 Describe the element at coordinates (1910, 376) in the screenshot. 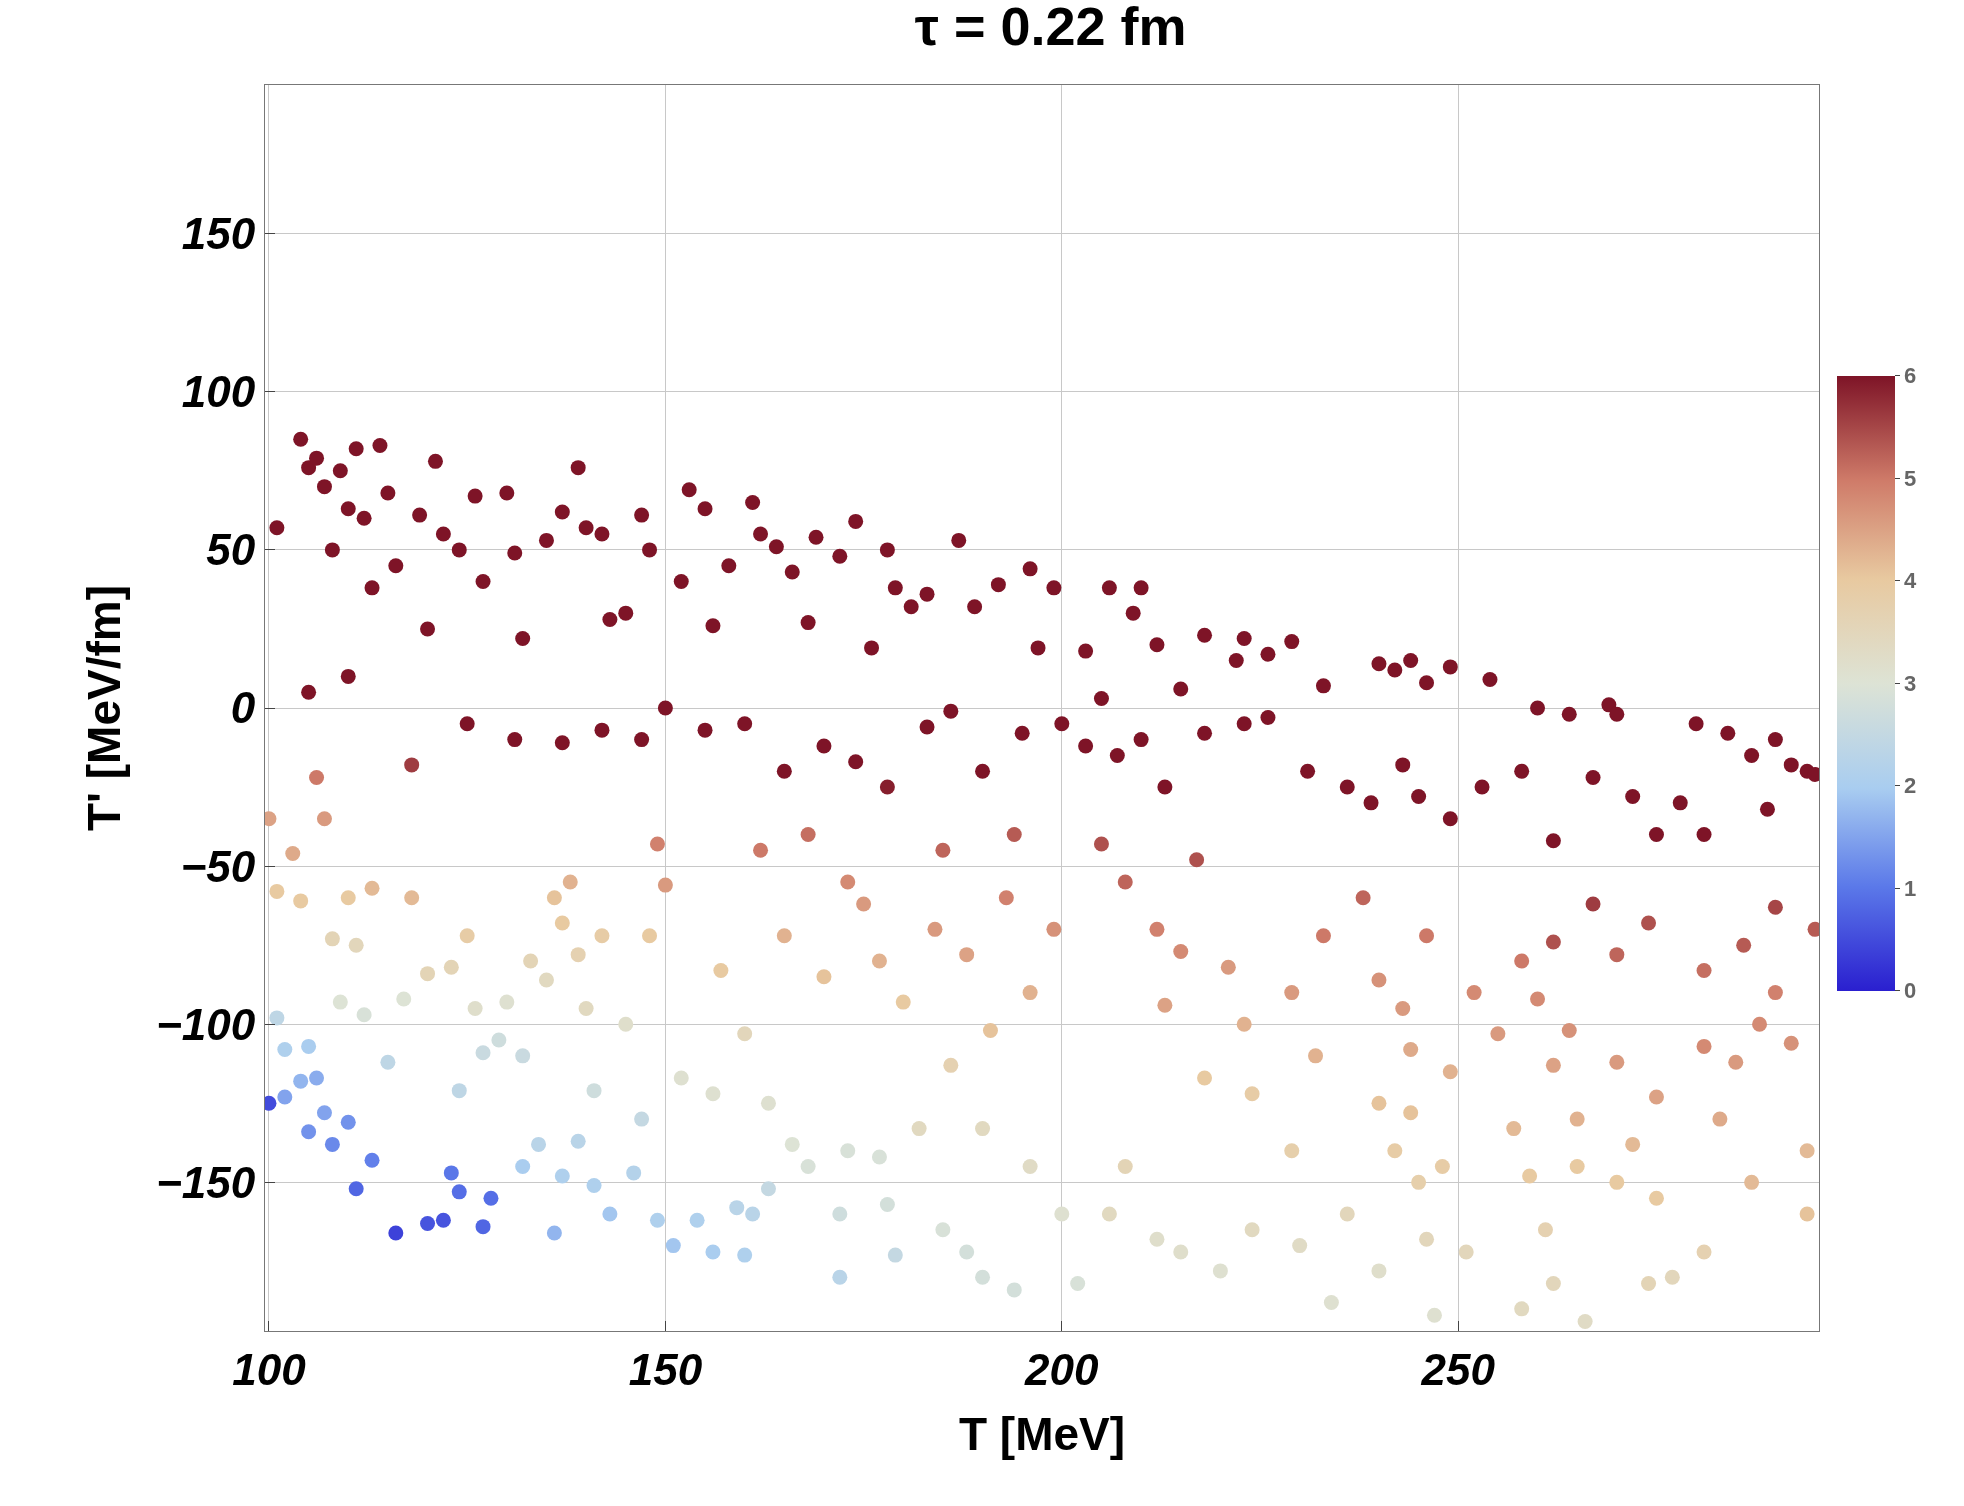

I see `color-bar-label: 6` at that location.